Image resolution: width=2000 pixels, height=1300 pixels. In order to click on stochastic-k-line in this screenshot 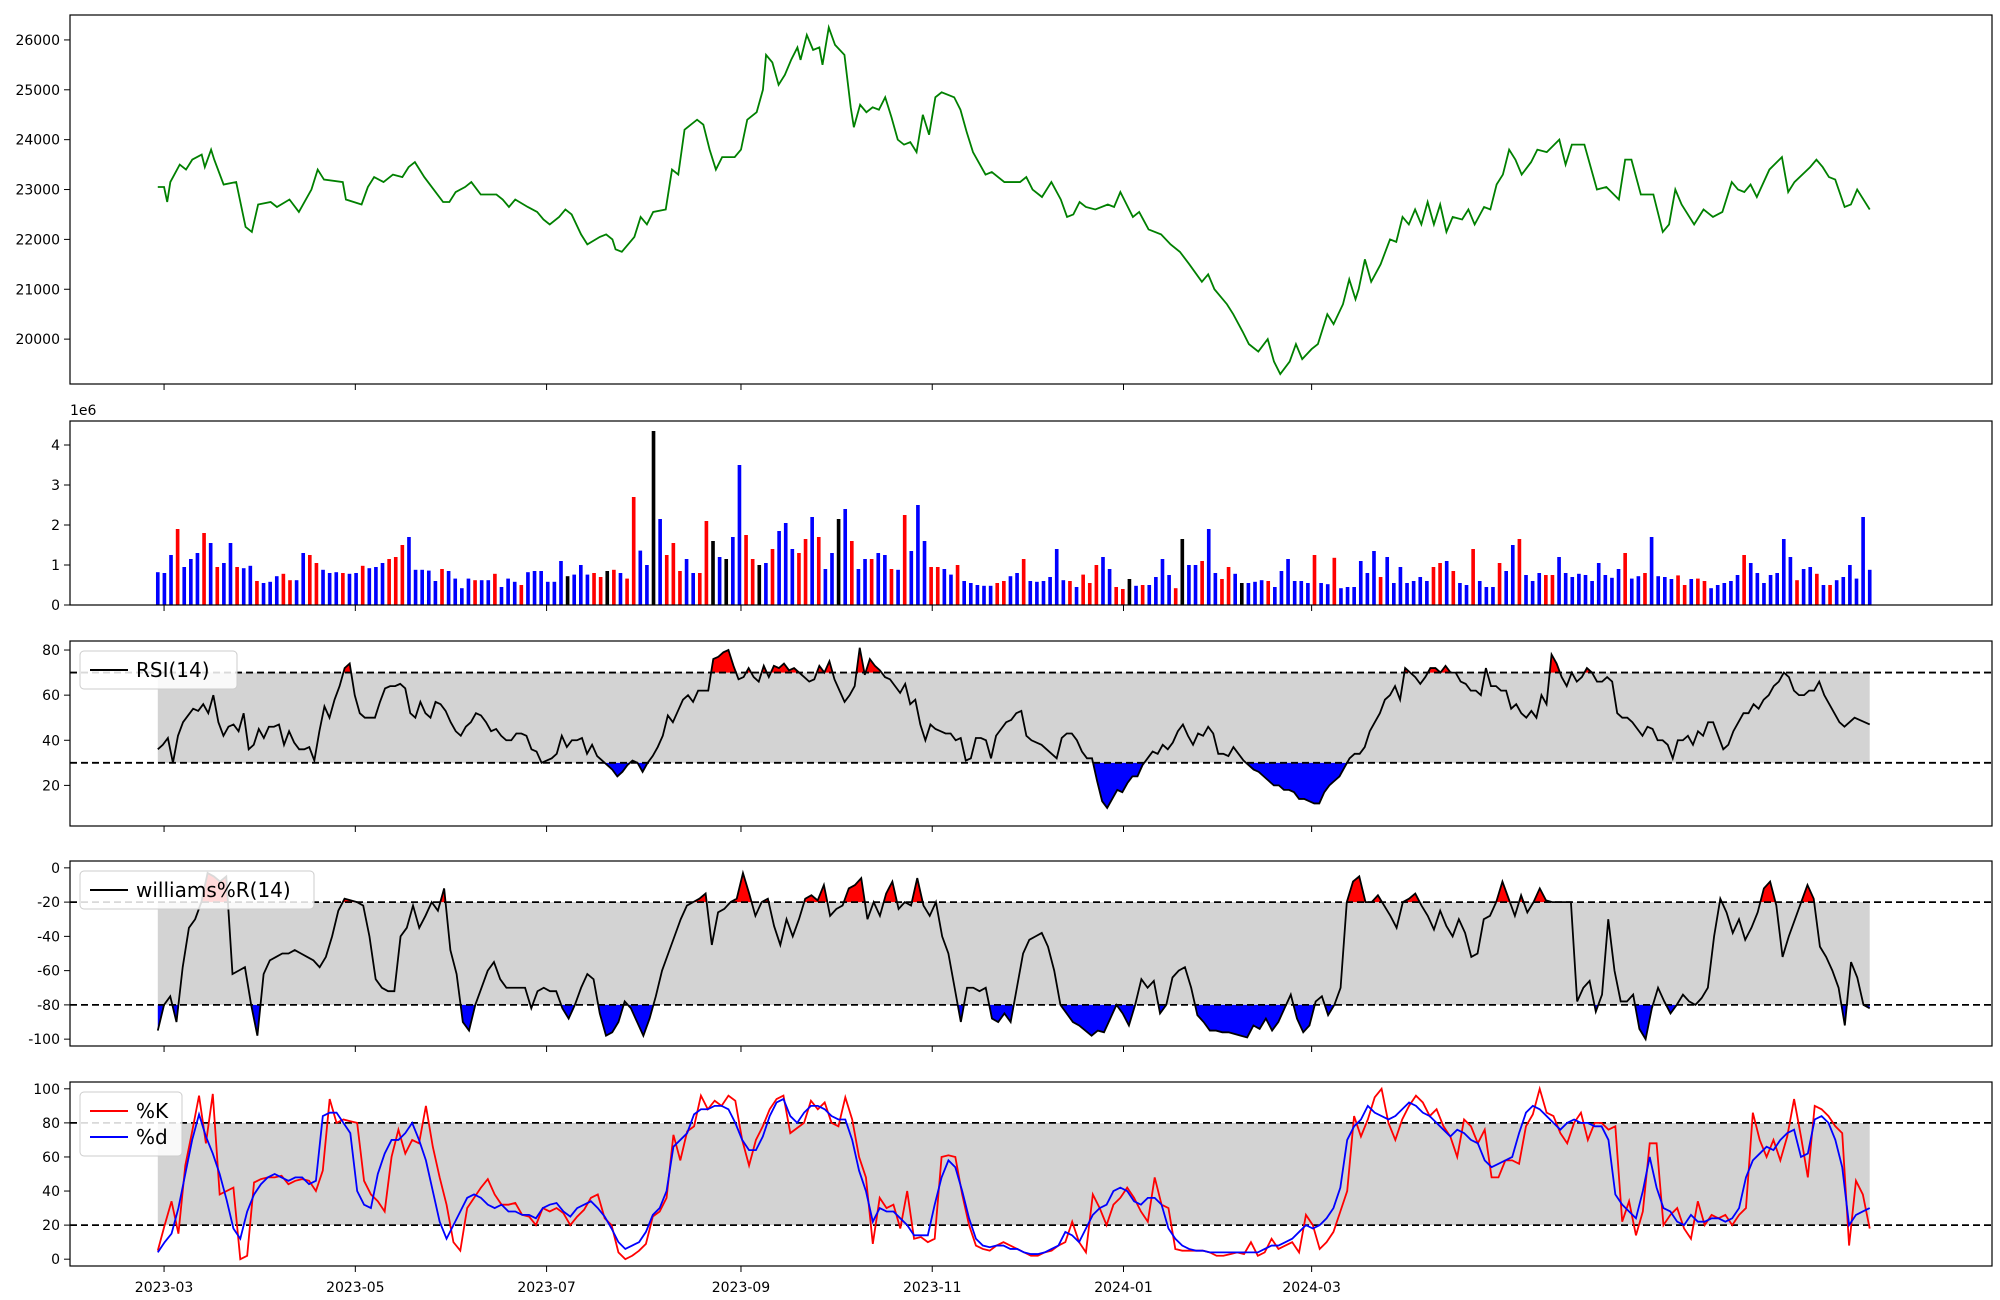, I will do `click(1013, 1173)`.